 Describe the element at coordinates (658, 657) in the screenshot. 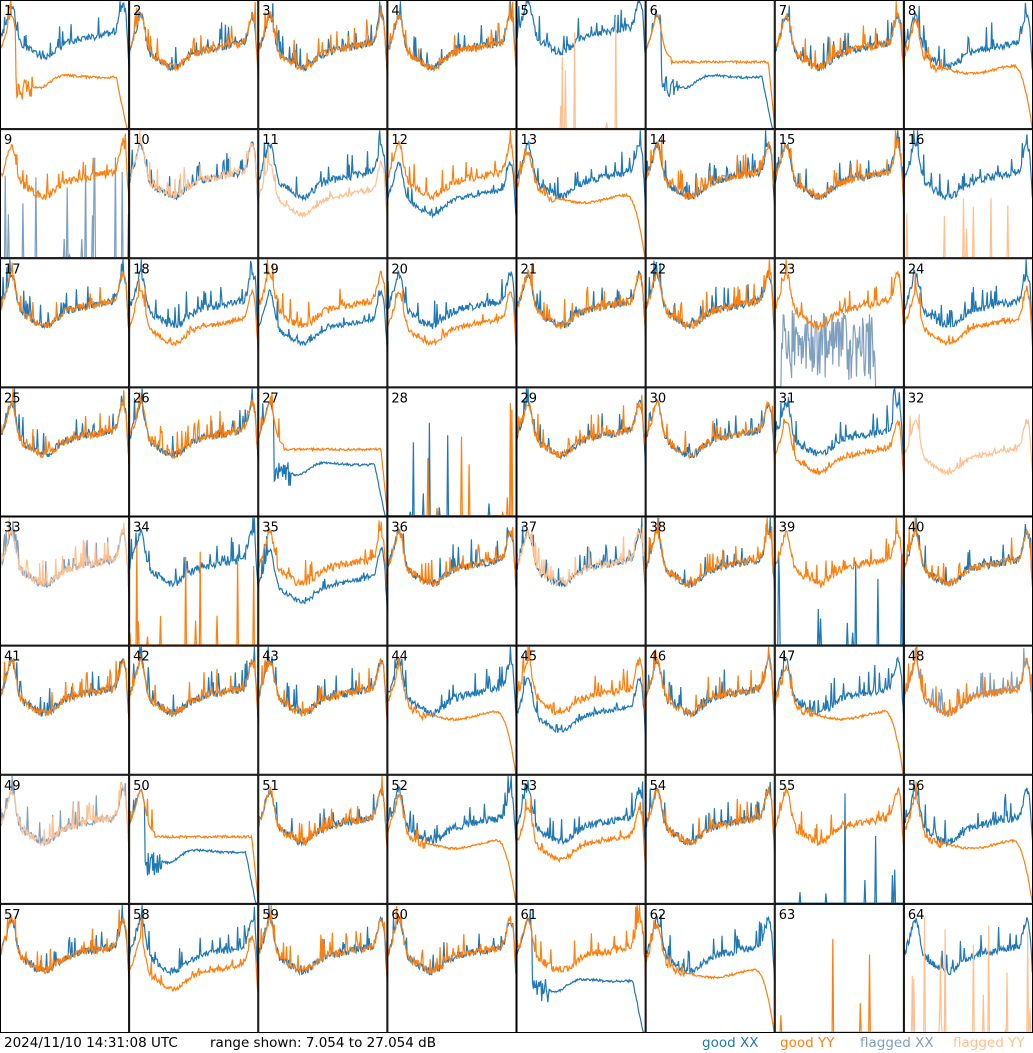

I see `panel-number: 46` at that location.